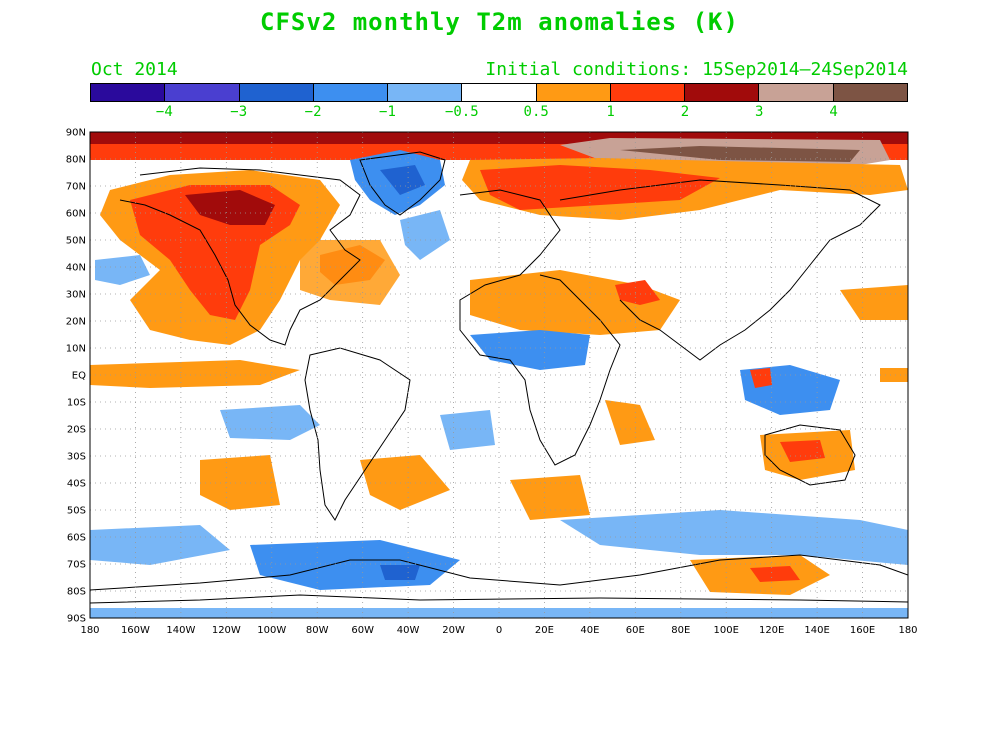 This screenshot has width=999, height=750. I want to click on alaska-canada-hot, so click(230, 207).